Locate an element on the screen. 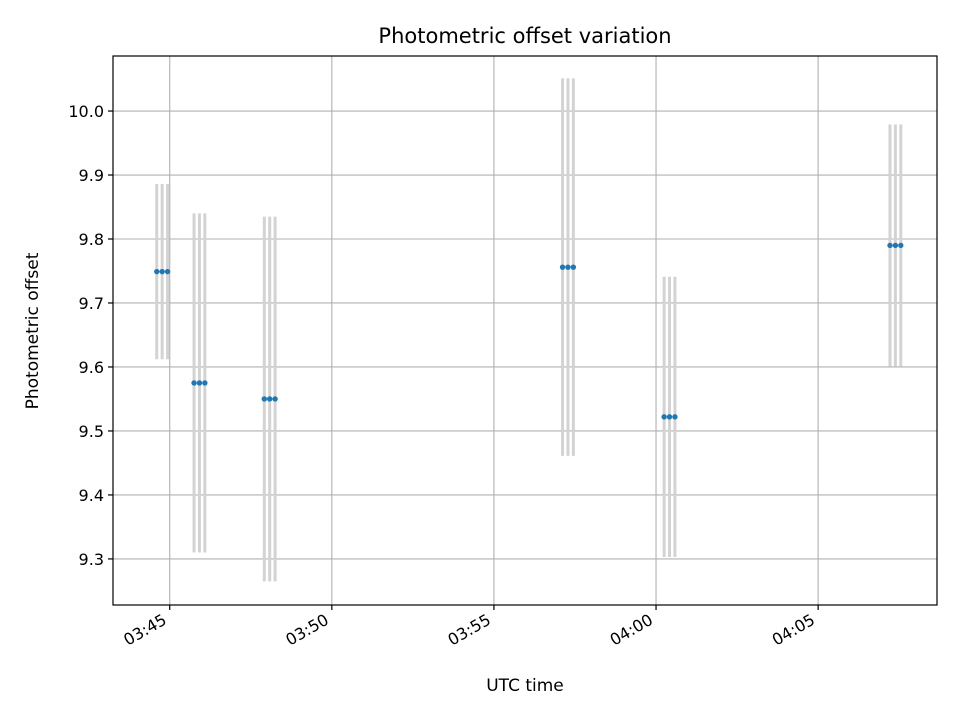  y-tick-label: 9.4 is located at coordinates (91, 495).